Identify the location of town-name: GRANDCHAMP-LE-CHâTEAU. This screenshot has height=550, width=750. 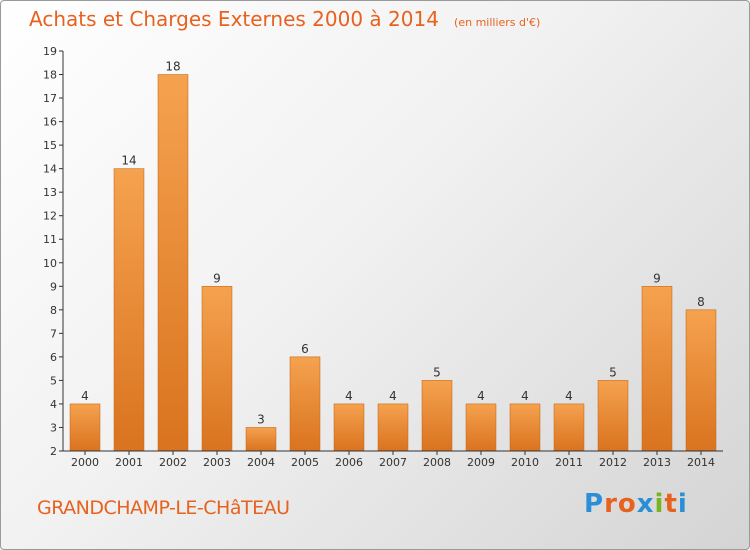
(163, 508).